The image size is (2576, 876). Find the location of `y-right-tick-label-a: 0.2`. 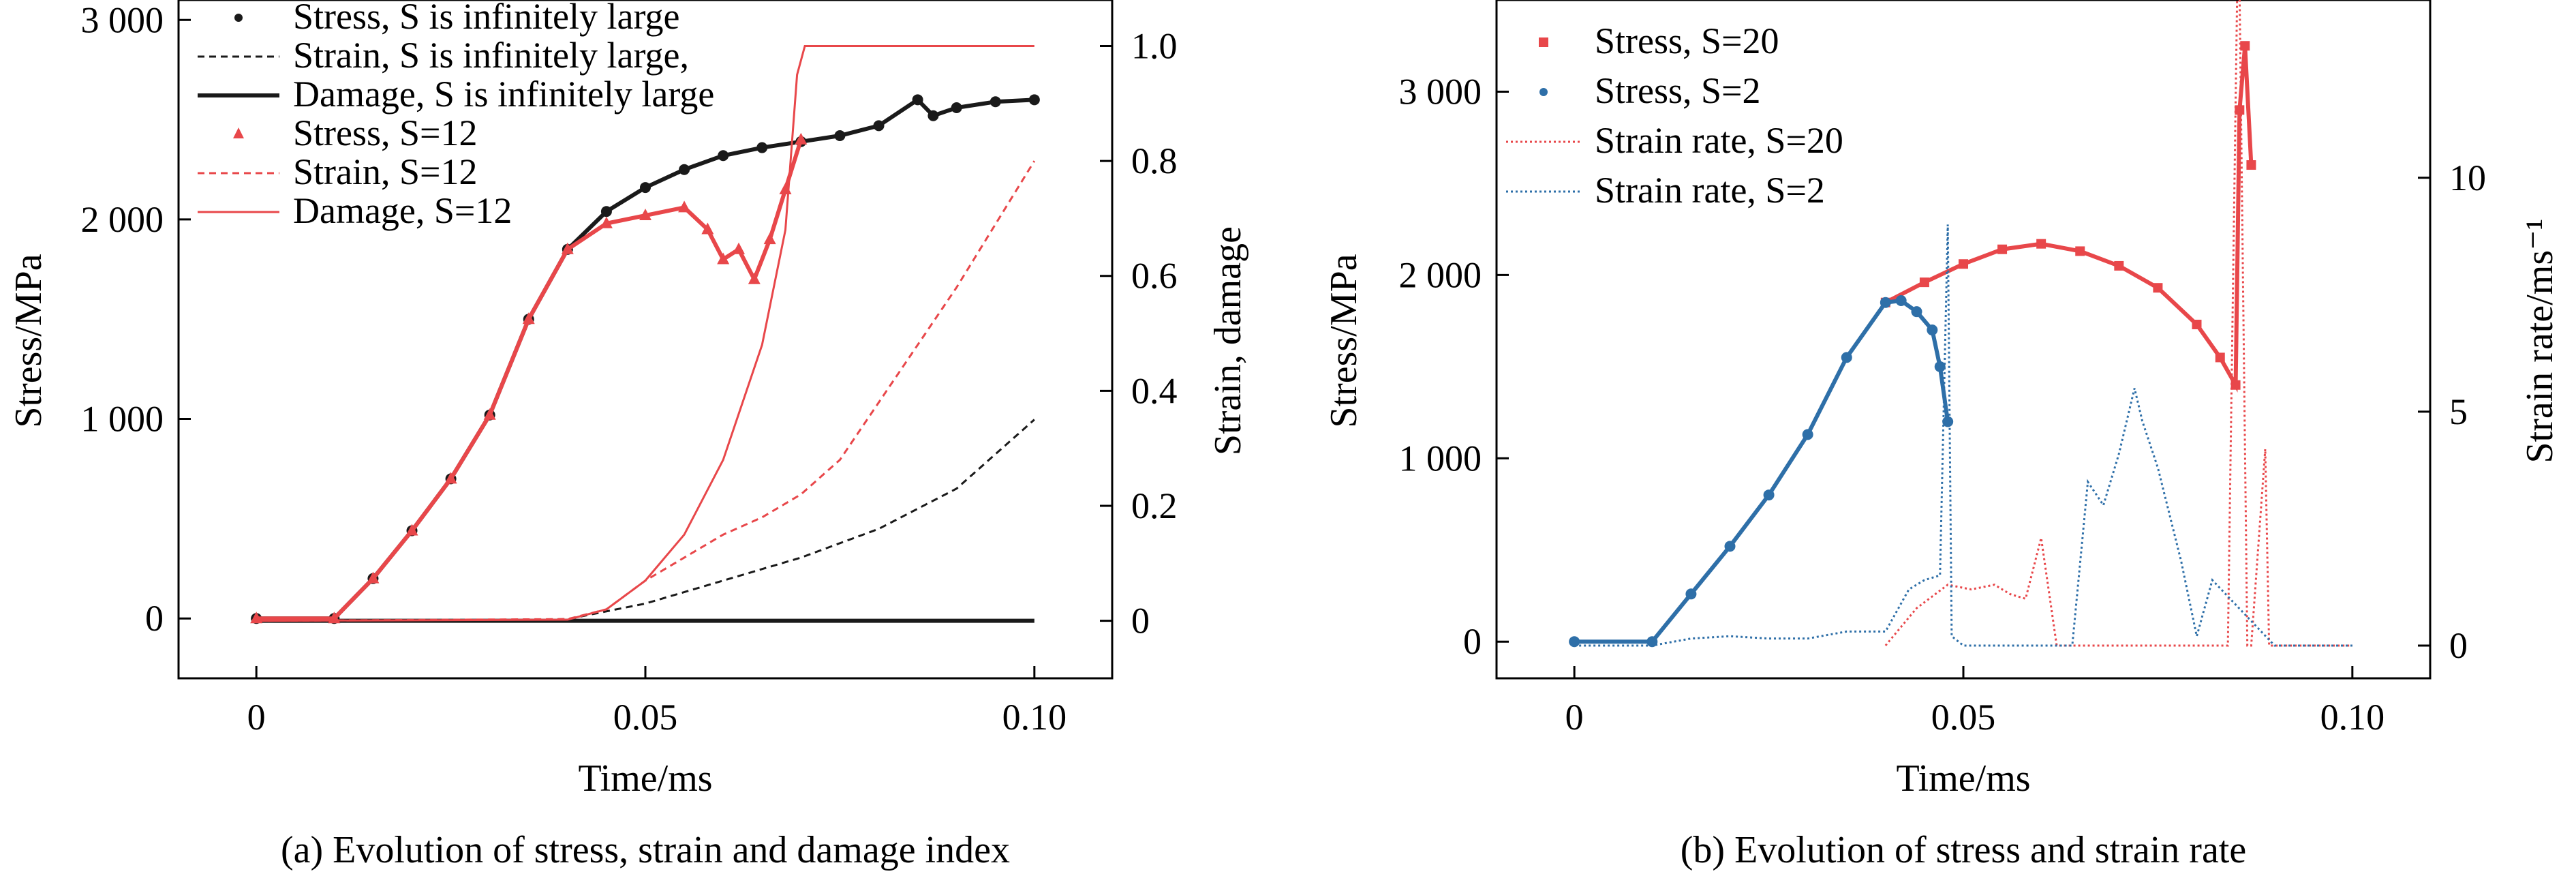

y-right-tick-label-a: 0.2 is located at coordinates (1154, 505).